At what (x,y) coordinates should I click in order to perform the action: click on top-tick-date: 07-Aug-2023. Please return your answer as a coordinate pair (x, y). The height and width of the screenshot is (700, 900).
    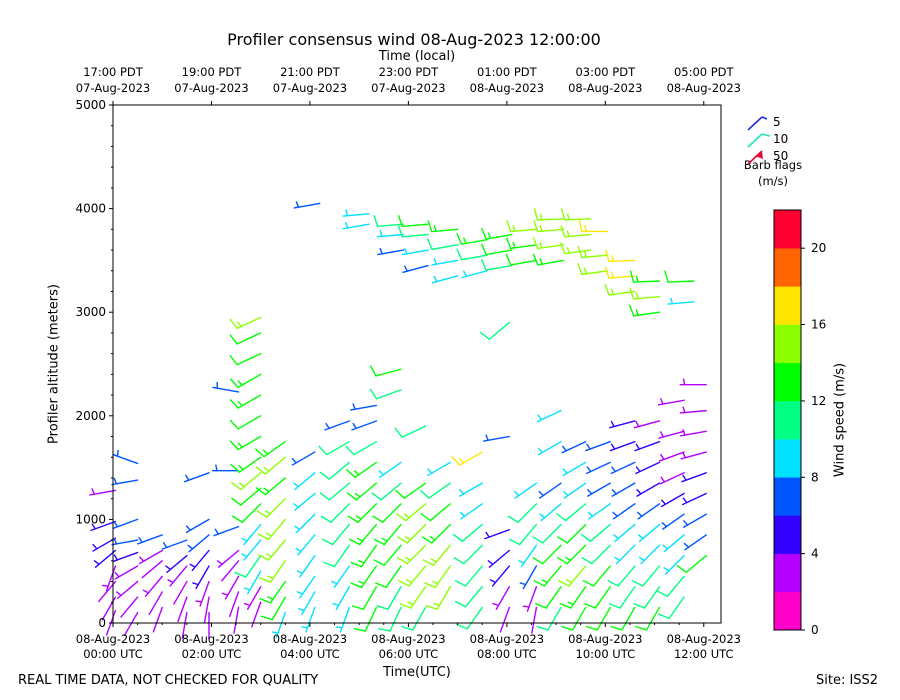
    Looking at the image, I should click on (113, 88).